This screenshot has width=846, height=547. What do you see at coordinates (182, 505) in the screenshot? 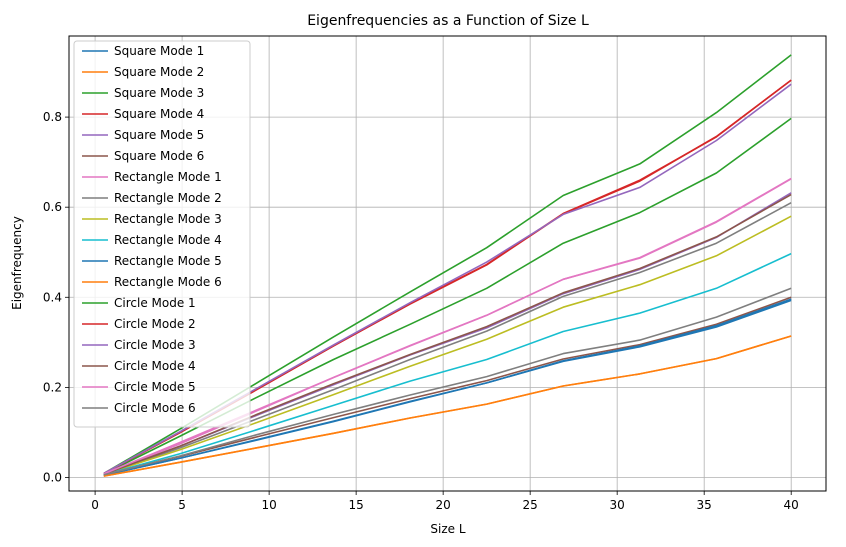
I see `x-tick-label: 5` at bounding box center [182, 505].